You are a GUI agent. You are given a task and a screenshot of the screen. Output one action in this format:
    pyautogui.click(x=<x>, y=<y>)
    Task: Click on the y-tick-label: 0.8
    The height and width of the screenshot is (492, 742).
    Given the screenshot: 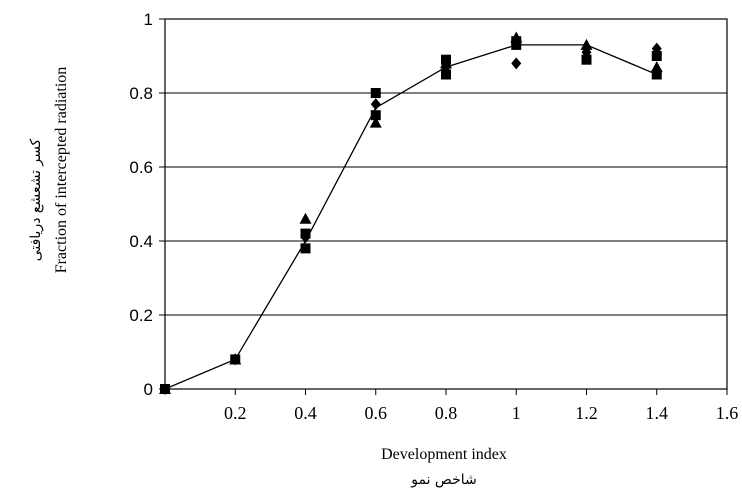 What is the action you would take?
    pyautogui.click(x=141, y=93)
    